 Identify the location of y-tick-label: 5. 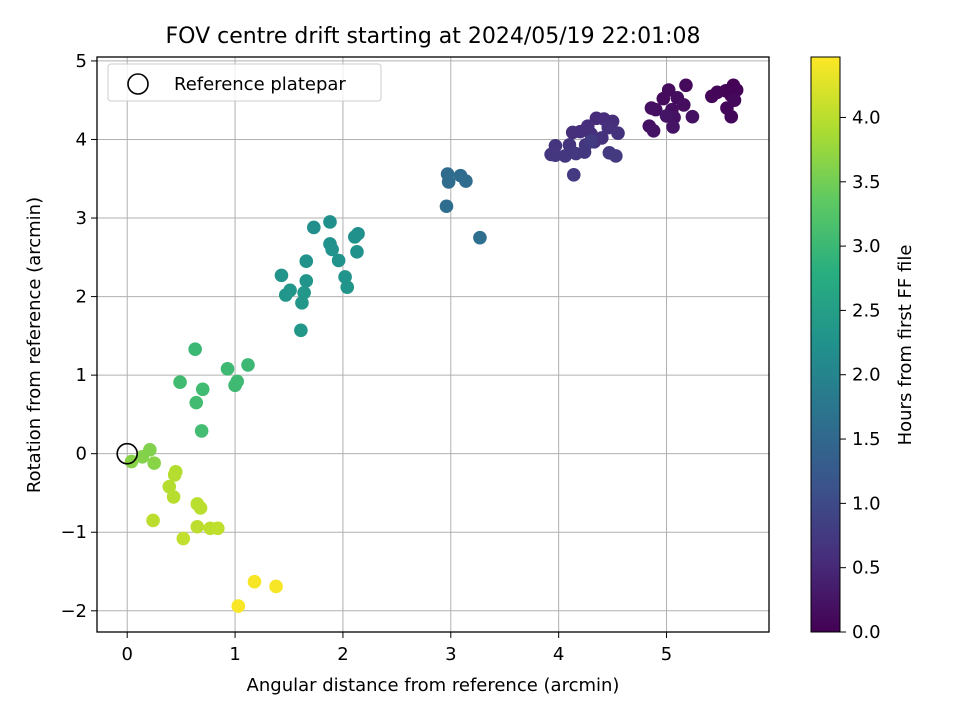
(81, 61).